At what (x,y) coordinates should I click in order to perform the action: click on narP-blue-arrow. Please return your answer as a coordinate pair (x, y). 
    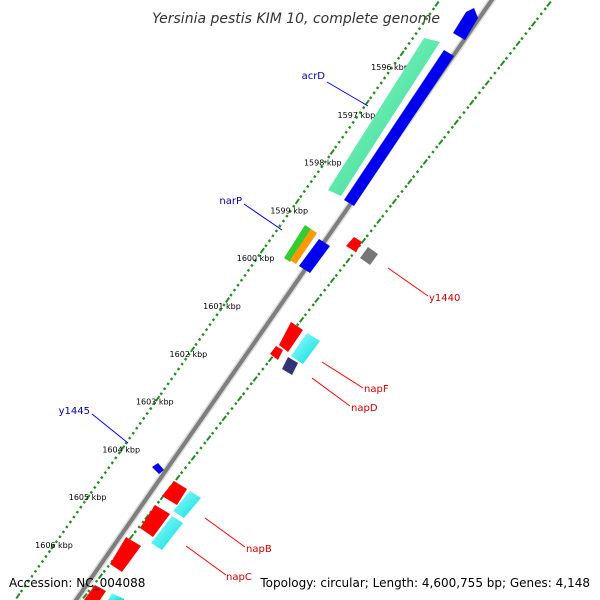
    Looking at the image, I should click on (314, 256).